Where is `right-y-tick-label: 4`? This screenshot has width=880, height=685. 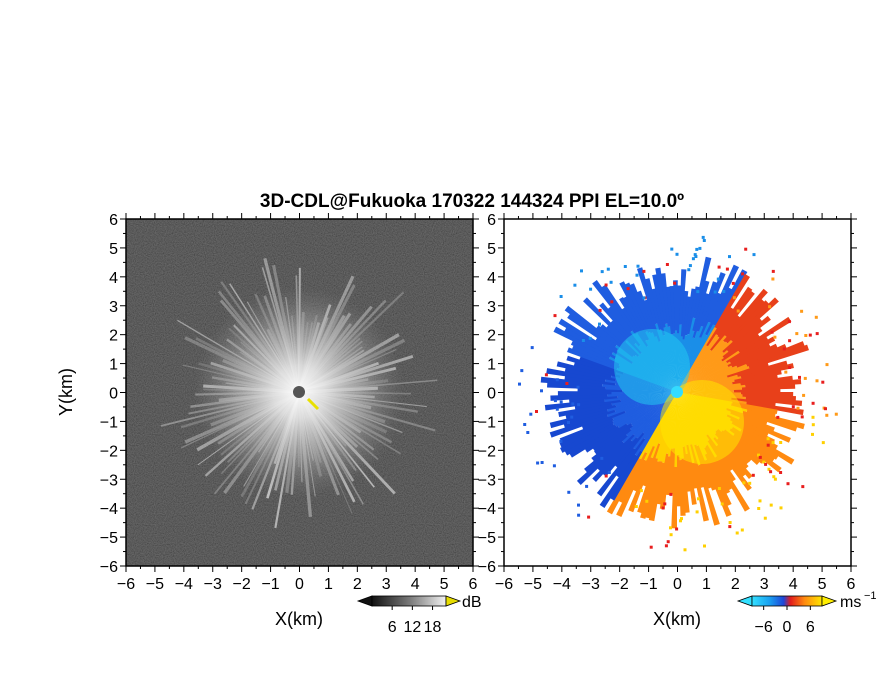 right-y-tick-label: 4 is located at coordinates (491, 278).